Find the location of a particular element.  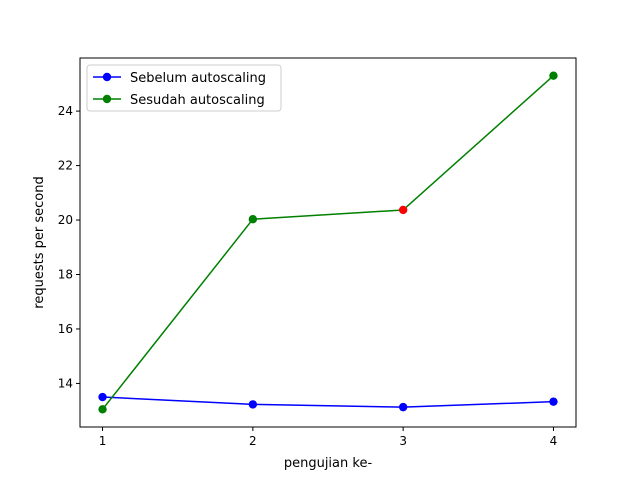

x-tick-label: 4 is located at coordinates (554, 441).